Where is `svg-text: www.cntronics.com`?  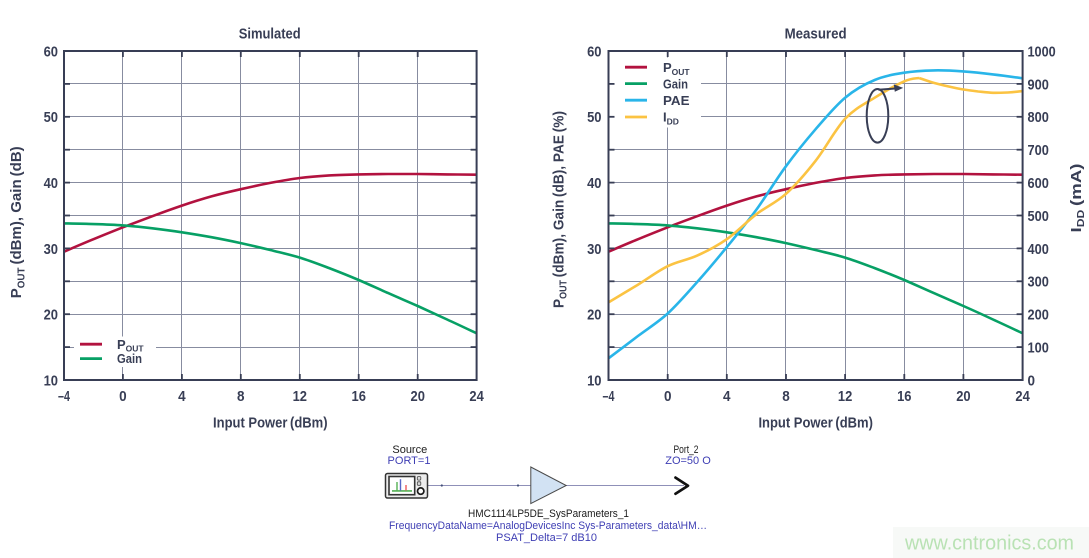
svg-text: www.cntronics.com is located at coordinates (989, 544).